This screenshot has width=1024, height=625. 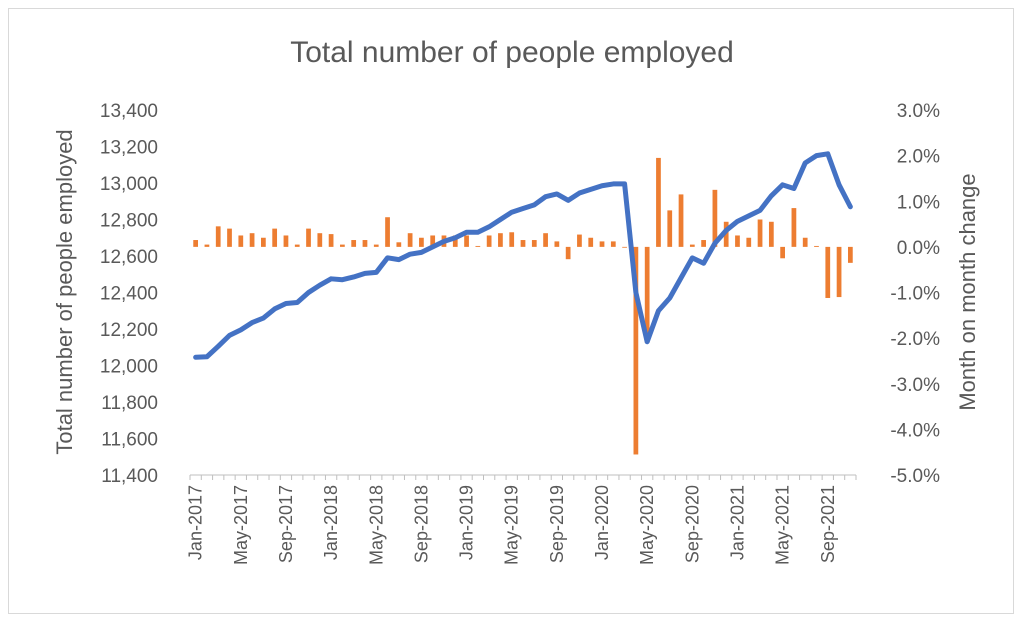 What do you see at coordinates (129, 440) in the screenshot?
I see `left-tick-label: 11,600` at bounding box center [129, 440].